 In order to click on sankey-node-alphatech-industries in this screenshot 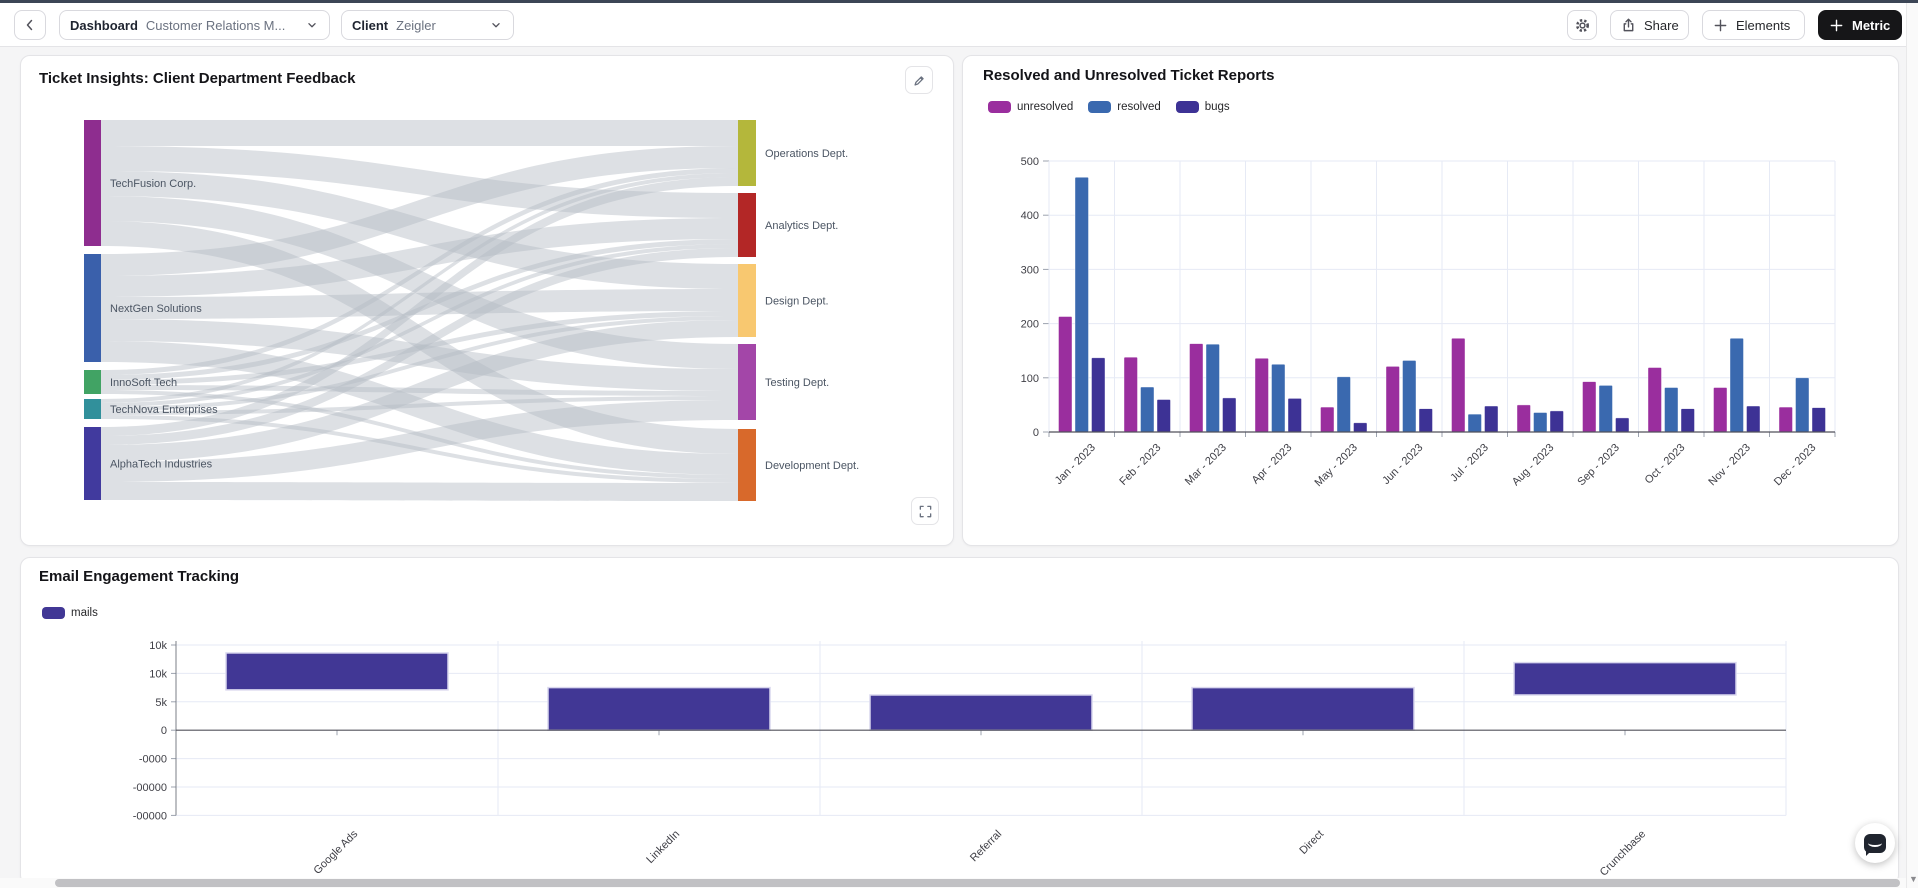, I will do `click(92, 463)`.